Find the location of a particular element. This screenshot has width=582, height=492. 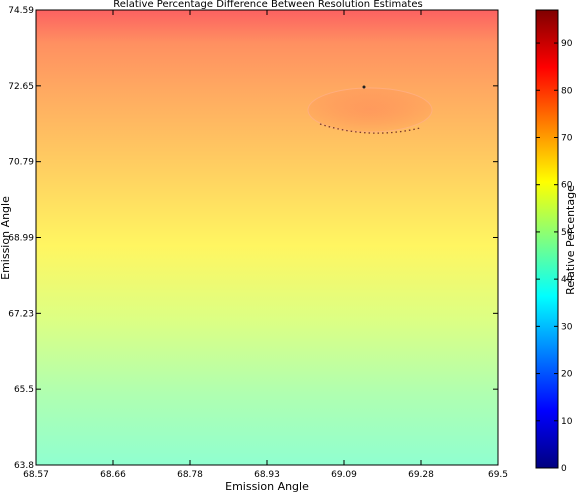

colorbar-tick-label: 90 is located at coordinates (567, 44).